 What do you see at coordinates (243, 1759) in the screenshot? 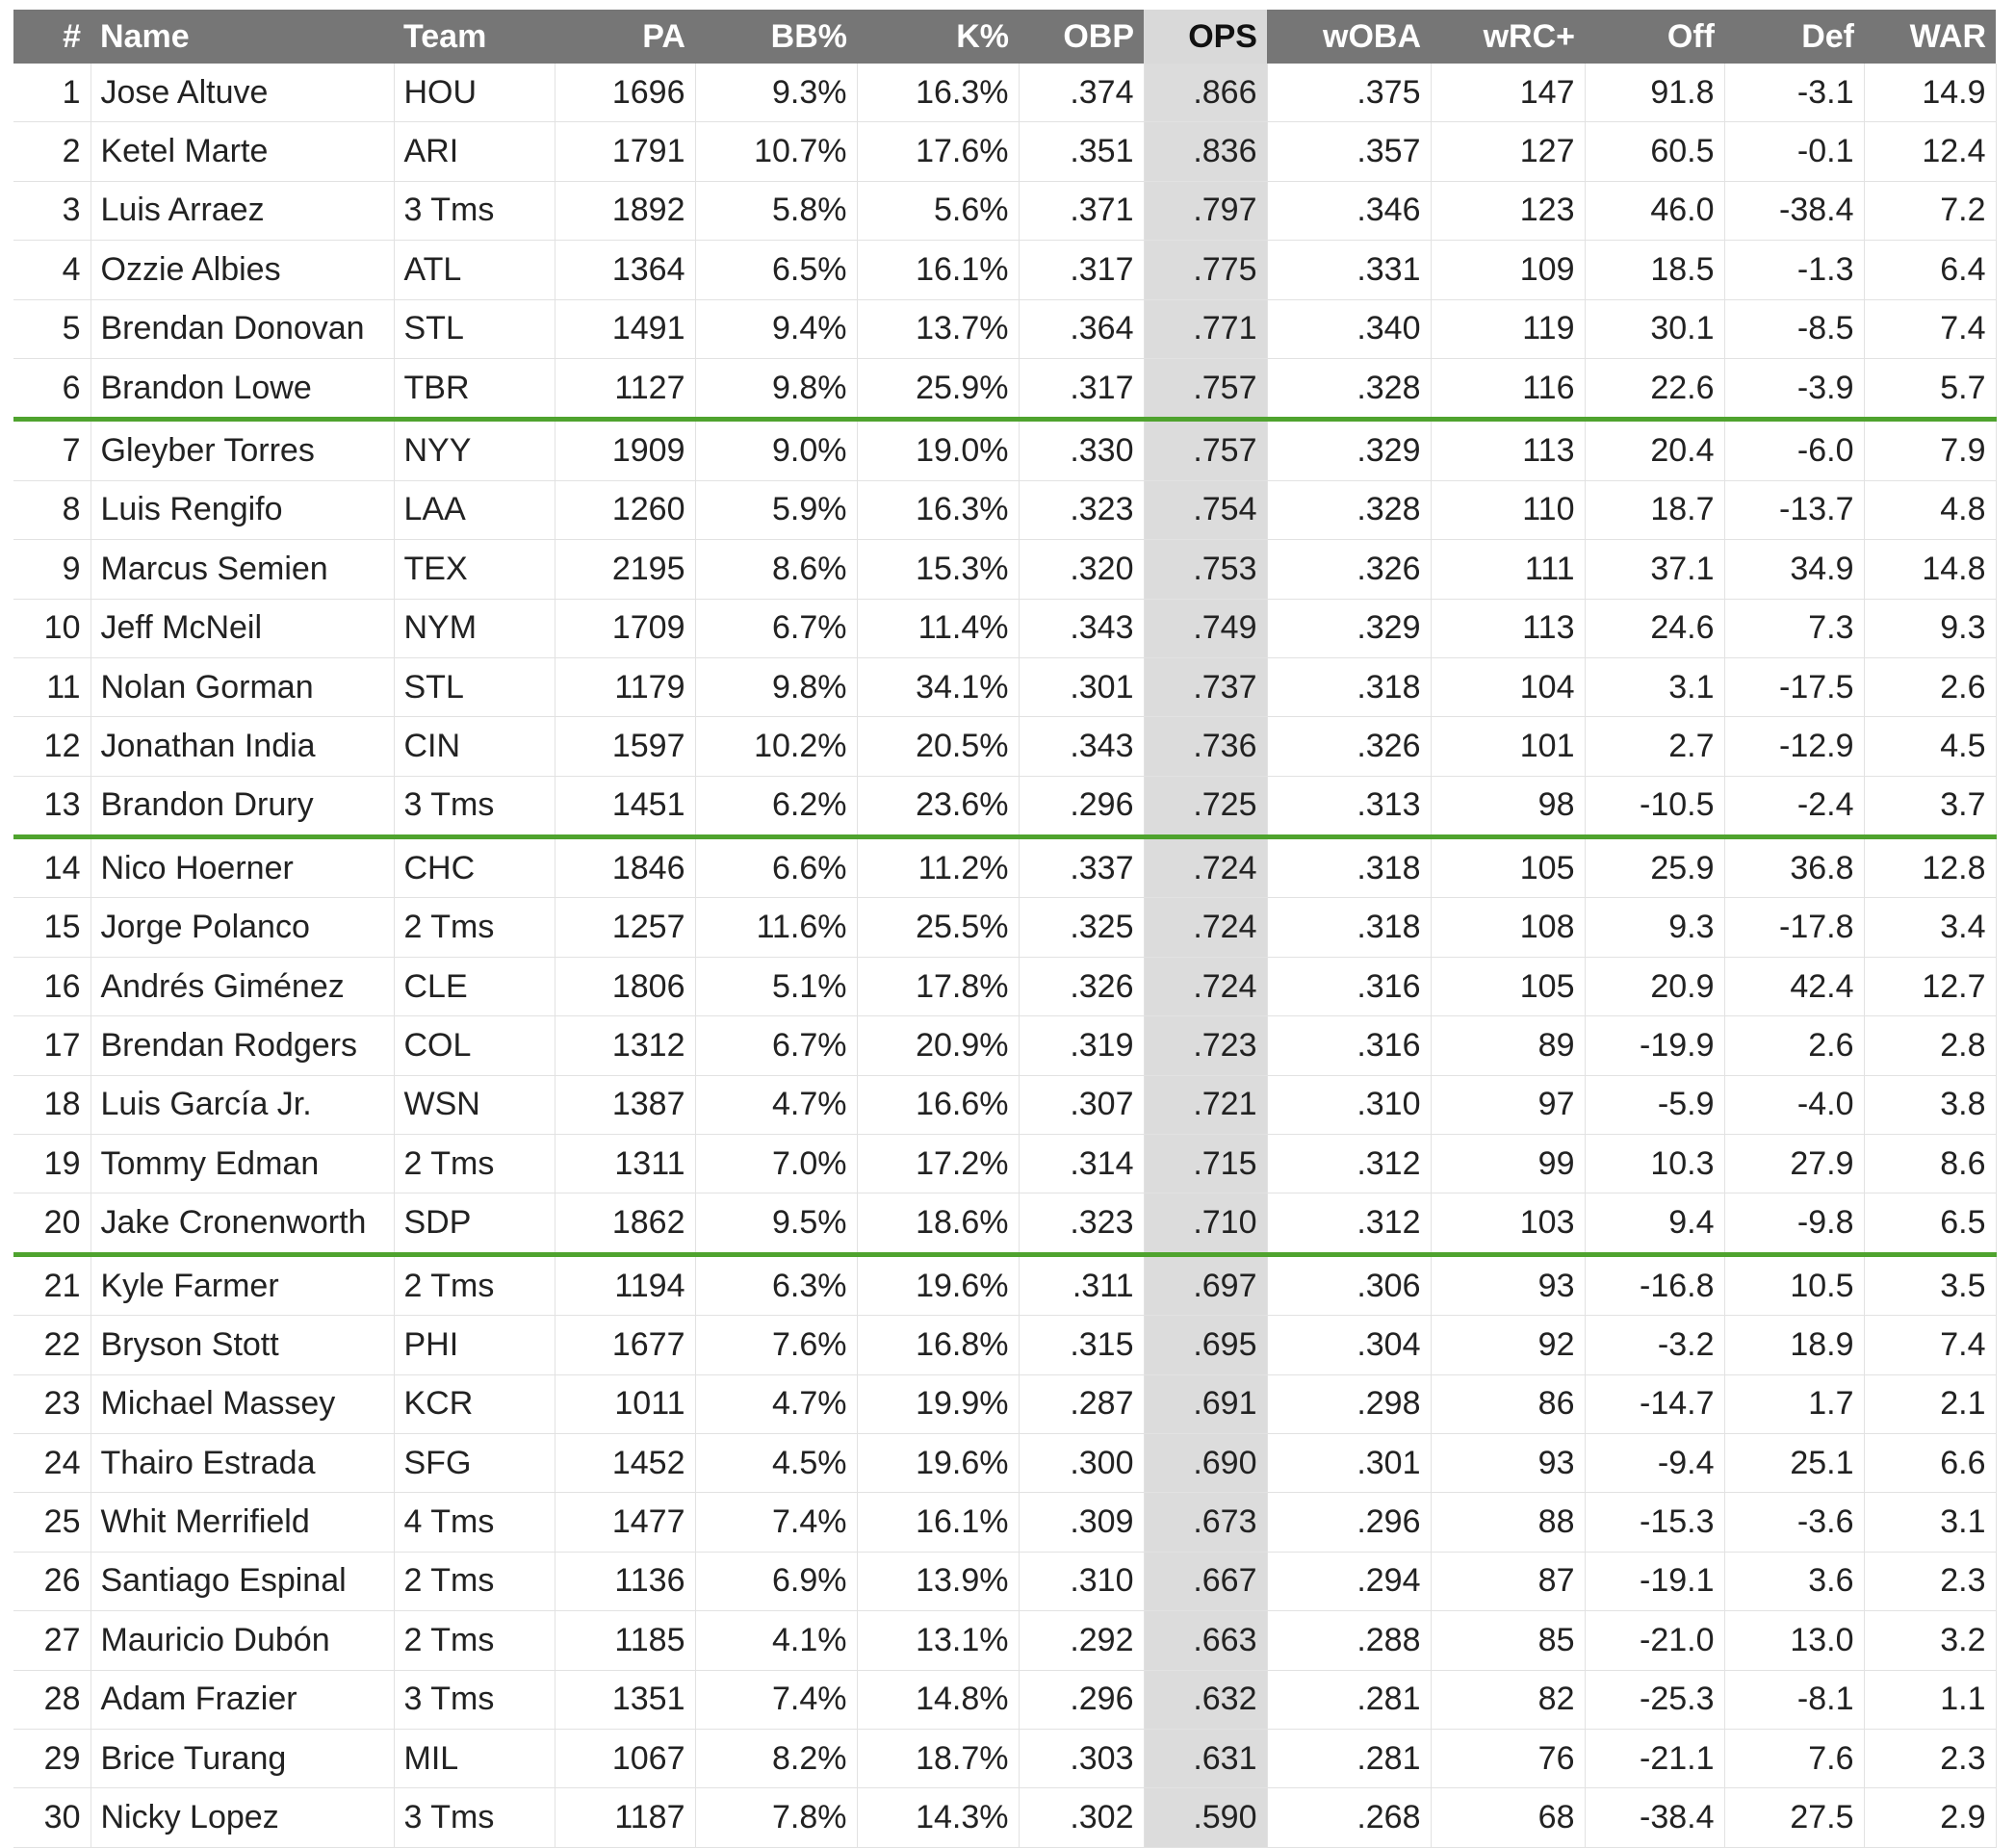
I see `cell-name: Brice Turang` at bounding box center [243, 1759].